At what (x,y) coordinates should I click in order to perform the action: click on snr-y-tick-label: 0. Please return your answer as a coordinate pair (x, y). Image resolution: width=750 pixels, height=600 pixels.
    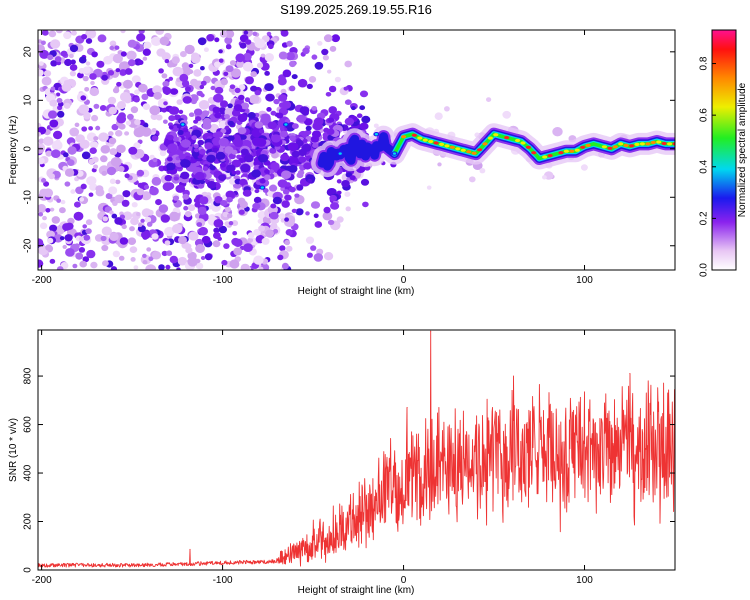
    Looking at the image, I should click on (28, 570).